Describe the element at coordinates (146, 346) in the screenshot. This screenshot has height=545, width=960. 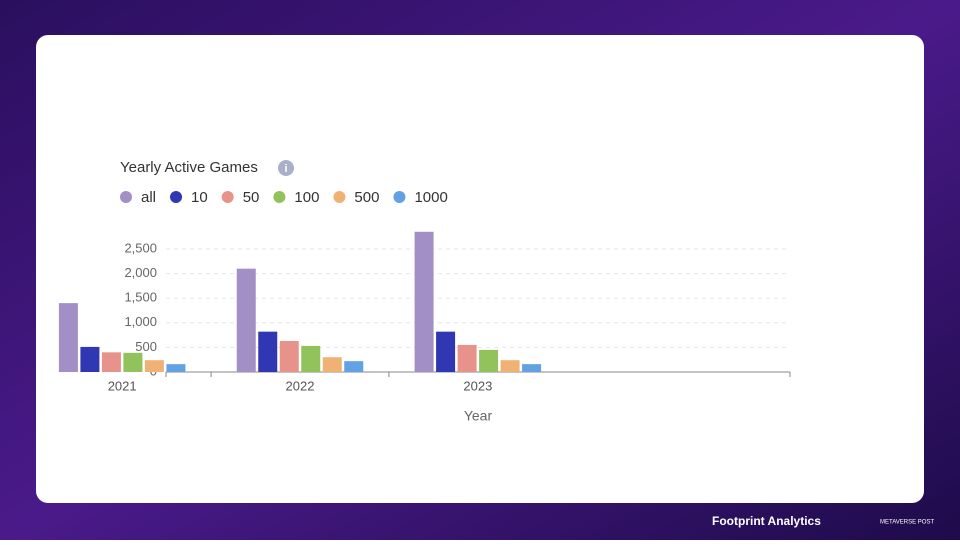
I see `y-tick-label: 500` at that location.